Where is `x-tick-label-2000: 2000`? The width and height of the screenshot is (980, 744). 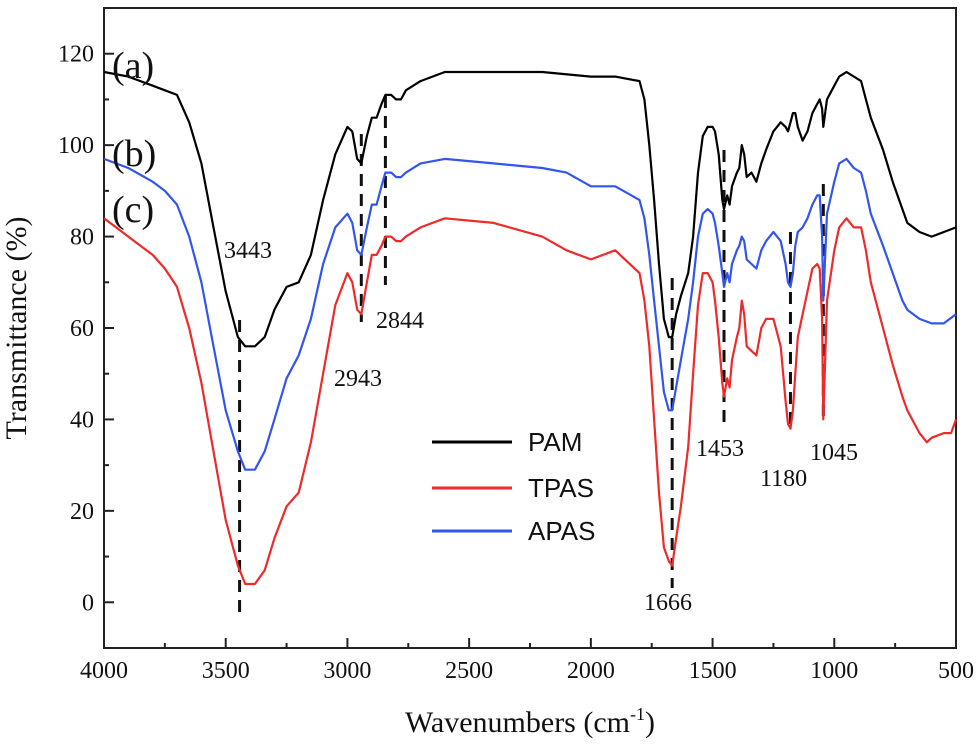
x-tick-label-2000: 2000 is located at coordinates (591, 671).